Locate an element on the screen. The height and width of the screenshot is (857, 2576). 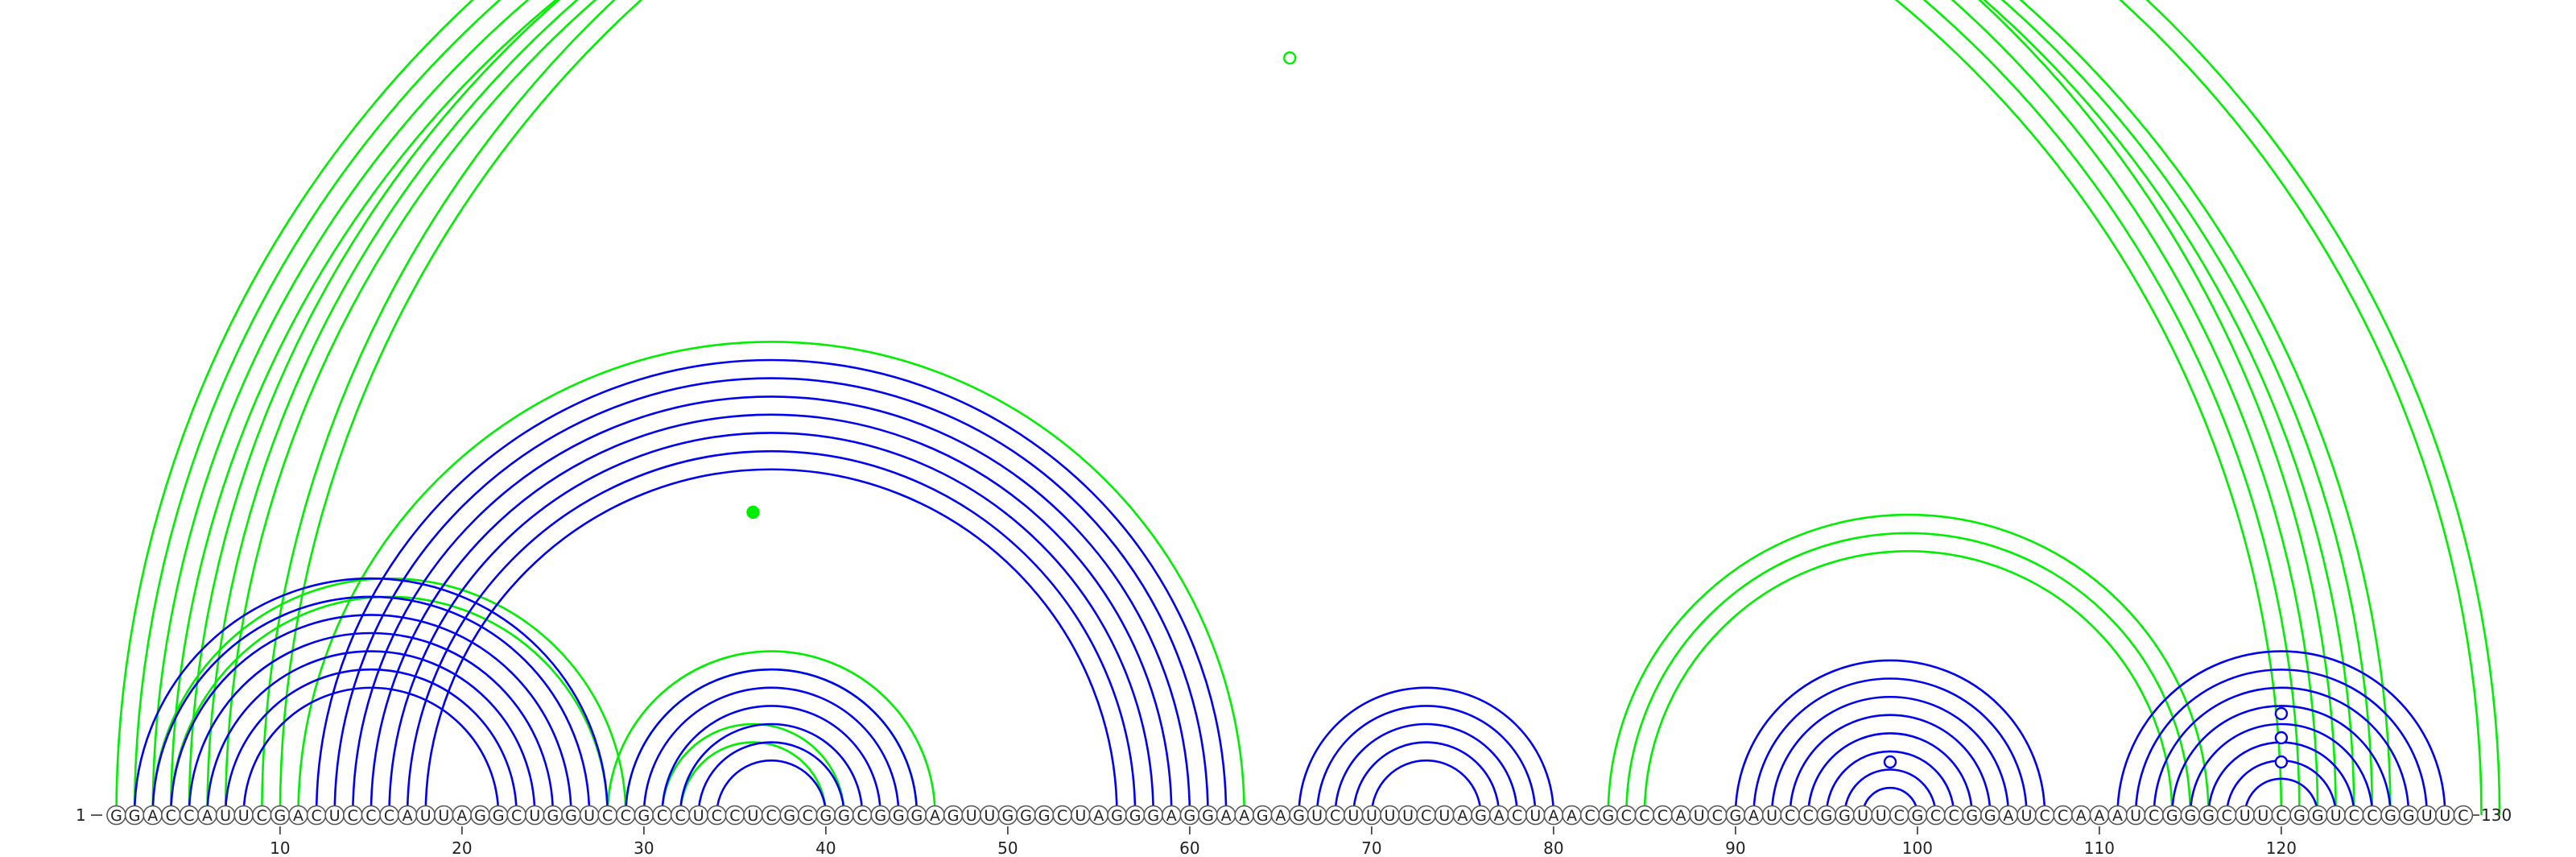
end-position-label: 130 is located at coordinates (2496, 815).